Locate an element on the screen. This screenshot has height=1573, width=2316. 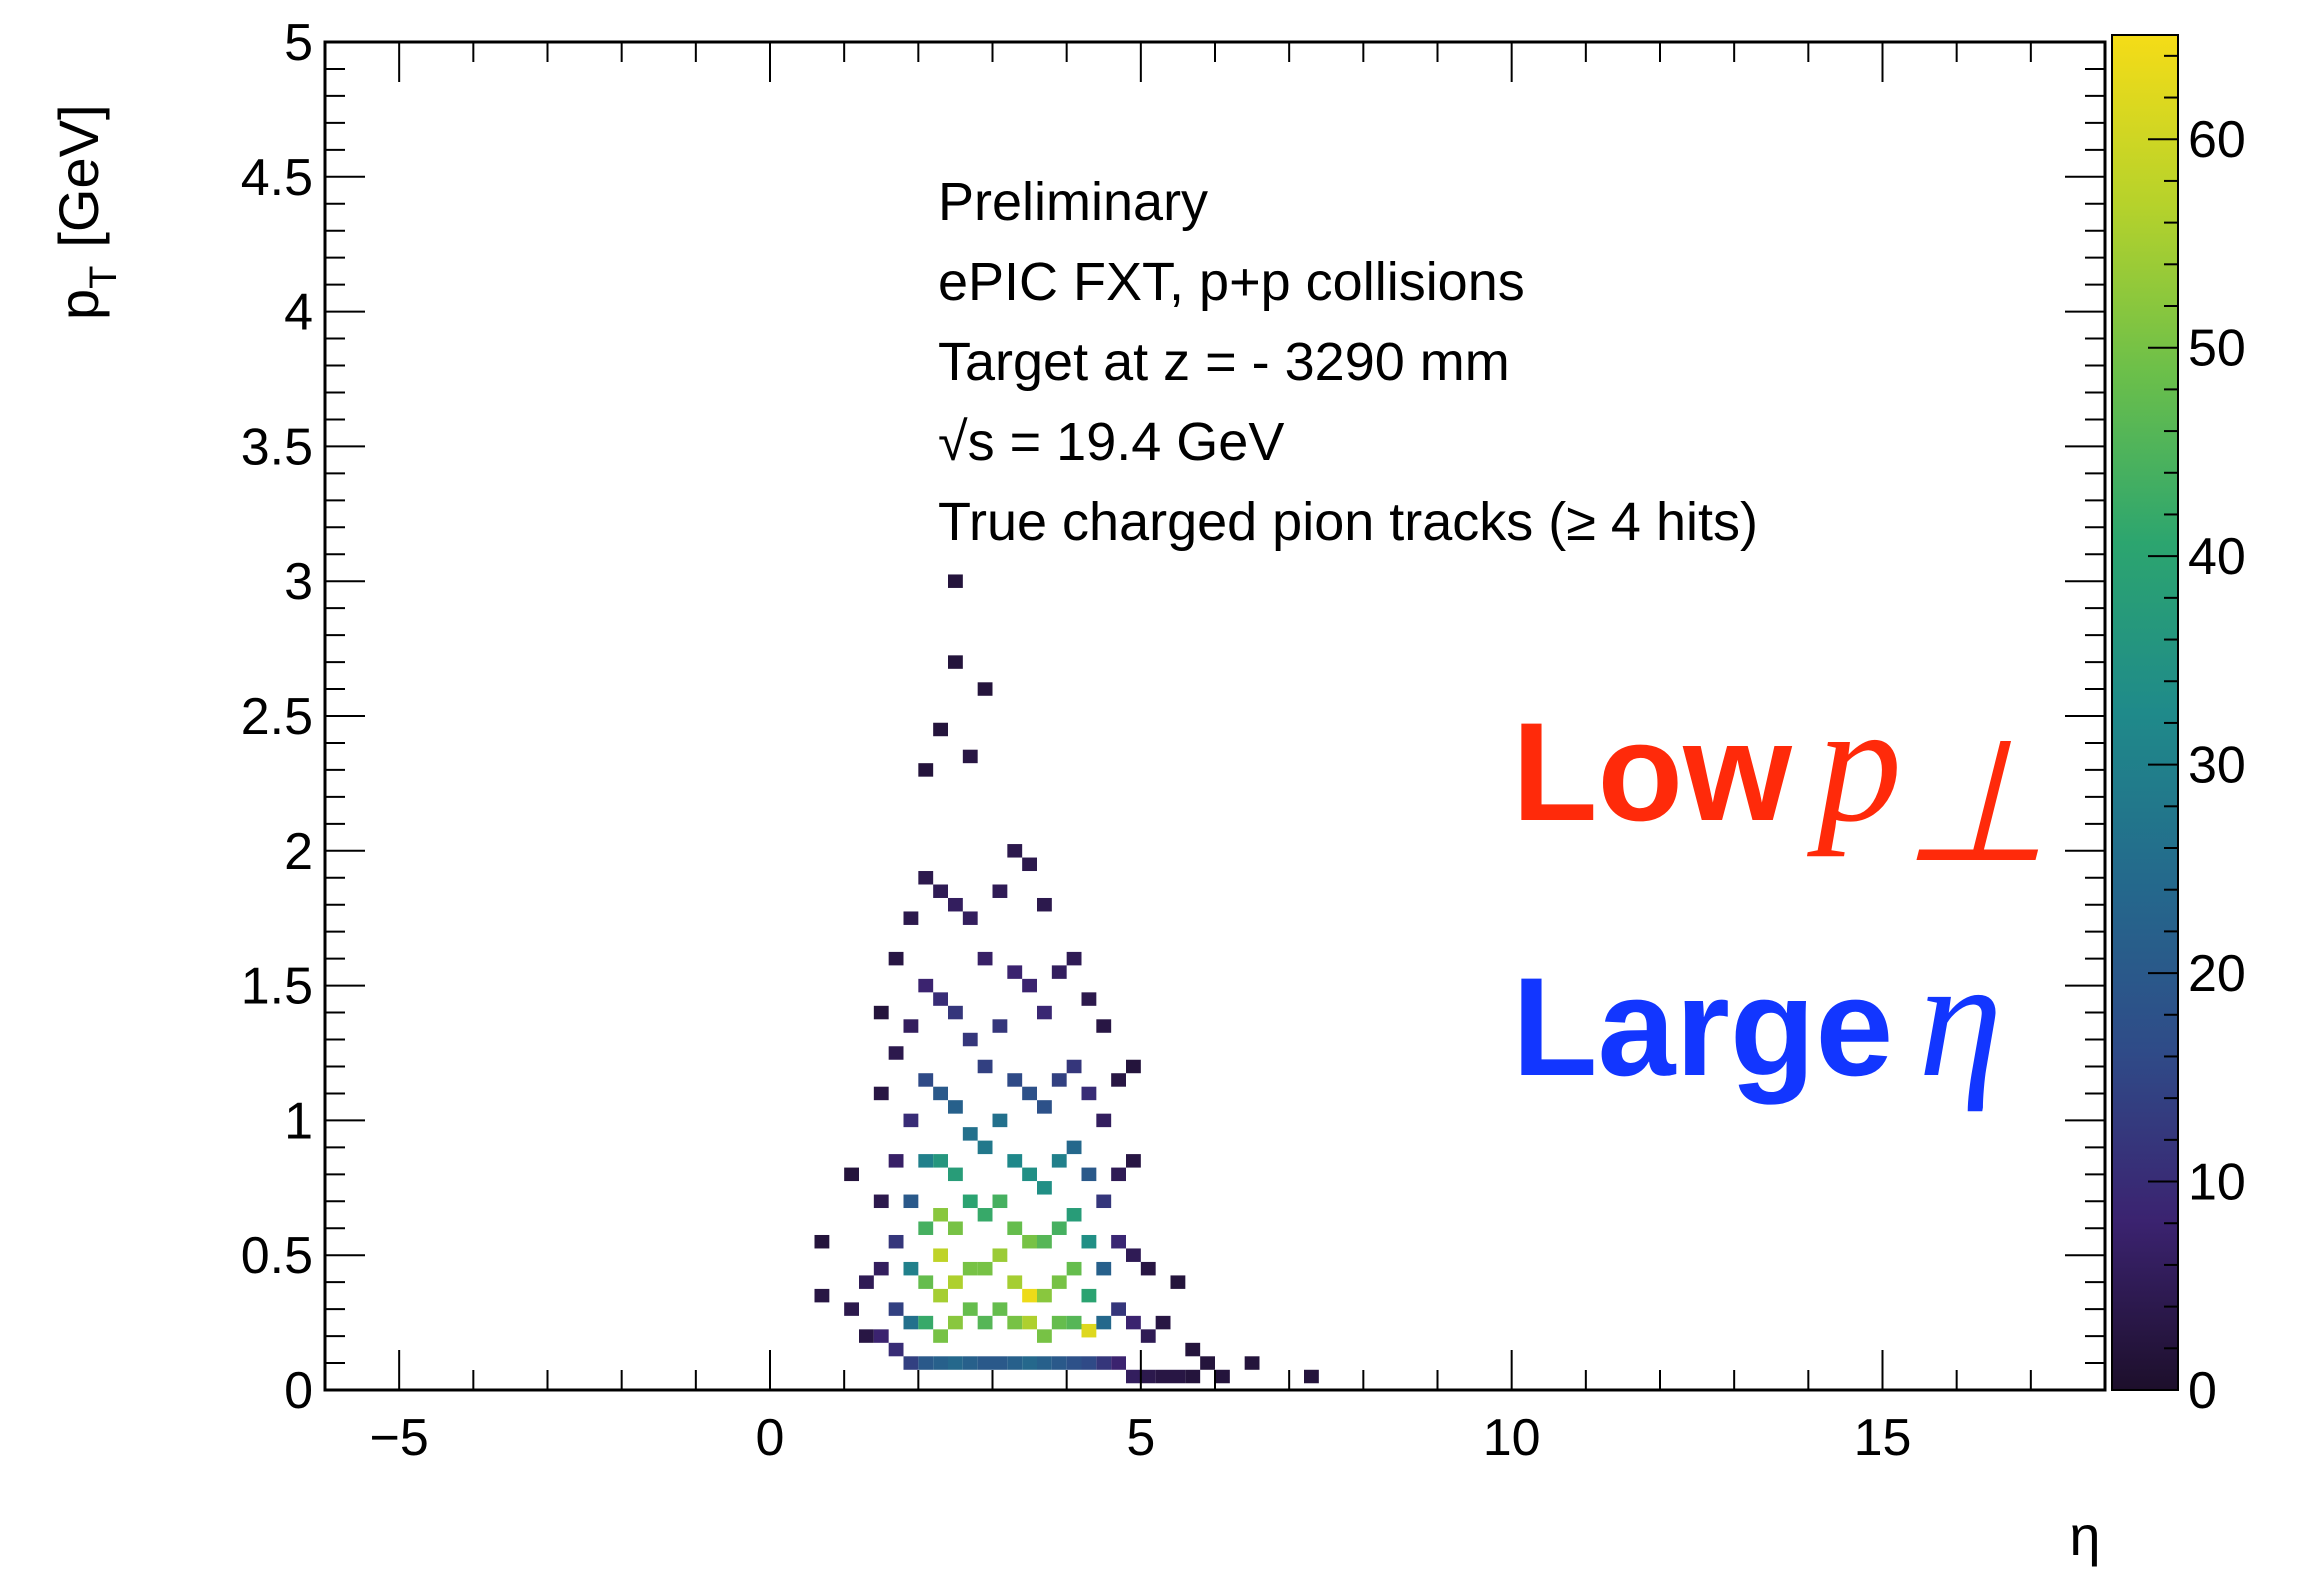
large-eta-label: Large η is located at coordinates (1757, 1018).